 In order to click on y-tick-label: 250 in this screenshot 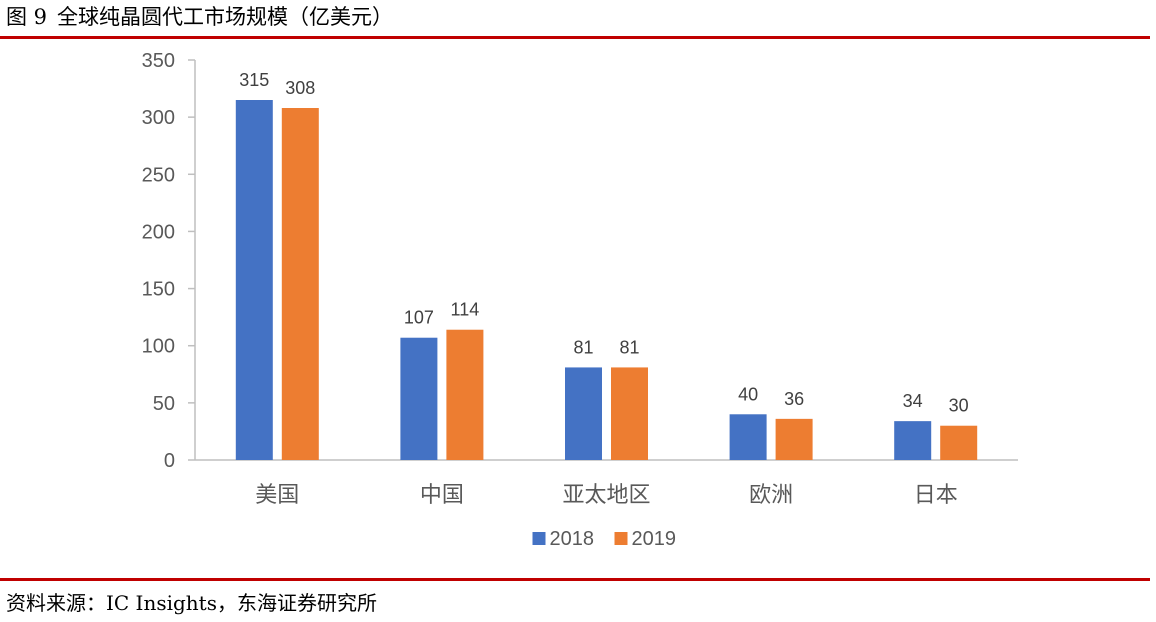, I will do `click(158, 175)`.